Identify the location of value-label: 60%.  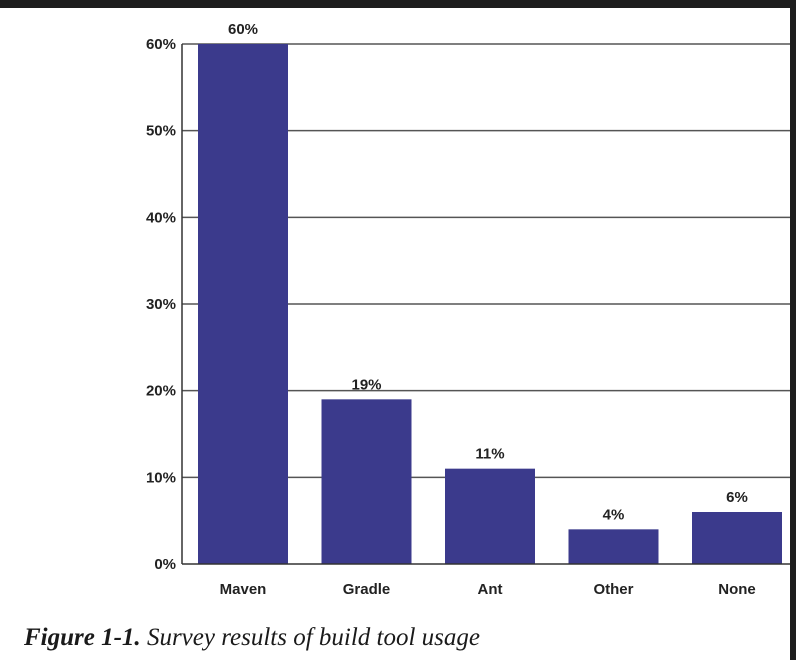
(243, 29).